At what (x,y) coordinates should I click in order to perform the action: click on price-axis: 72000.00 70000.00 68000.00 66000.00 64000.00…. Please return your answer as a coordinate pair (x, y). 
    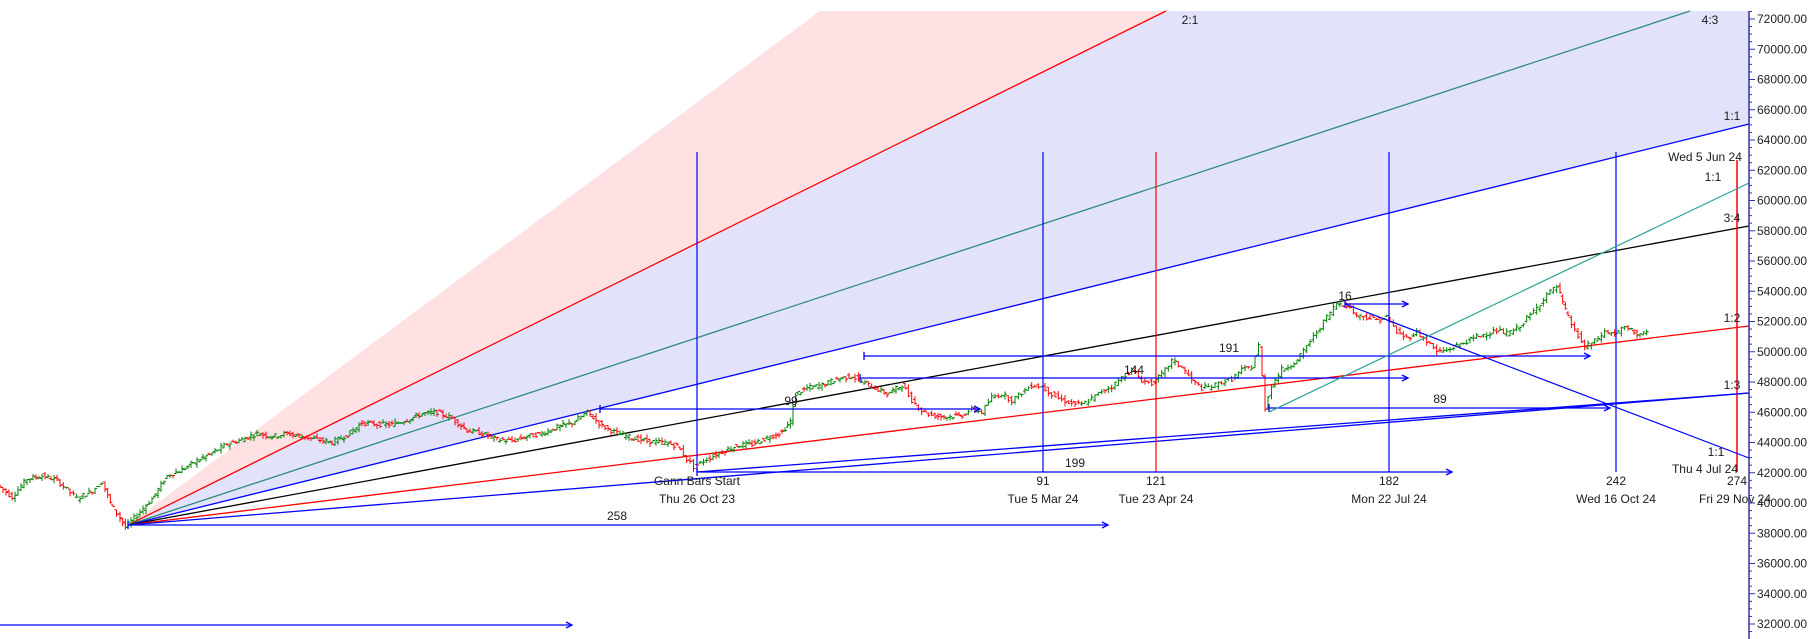
    Looking at the image, I should click on (1777, 324).